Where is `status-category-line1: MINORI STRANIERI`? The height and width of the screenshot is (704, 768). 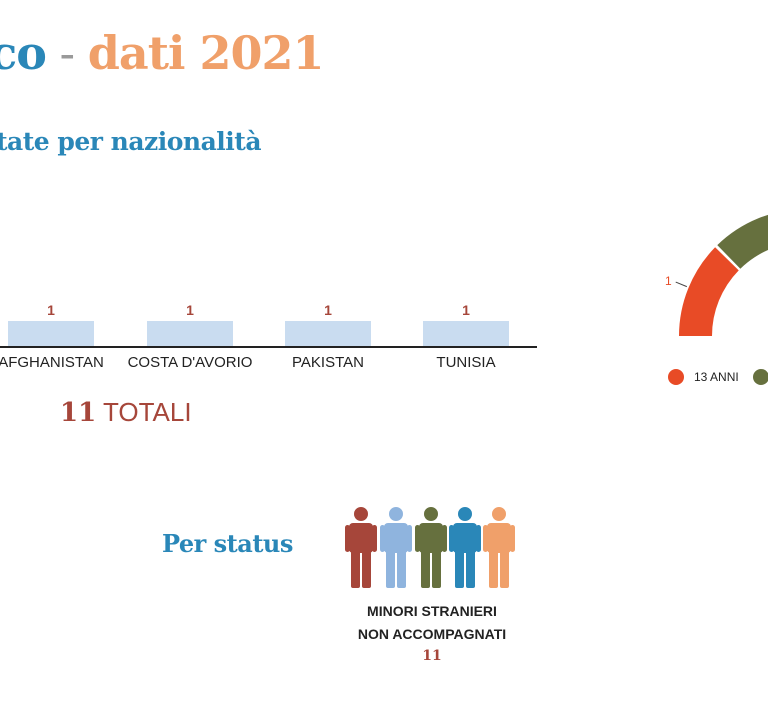
status-category-line1: MINORI STRANIERI is located at coordinates (432, 611).